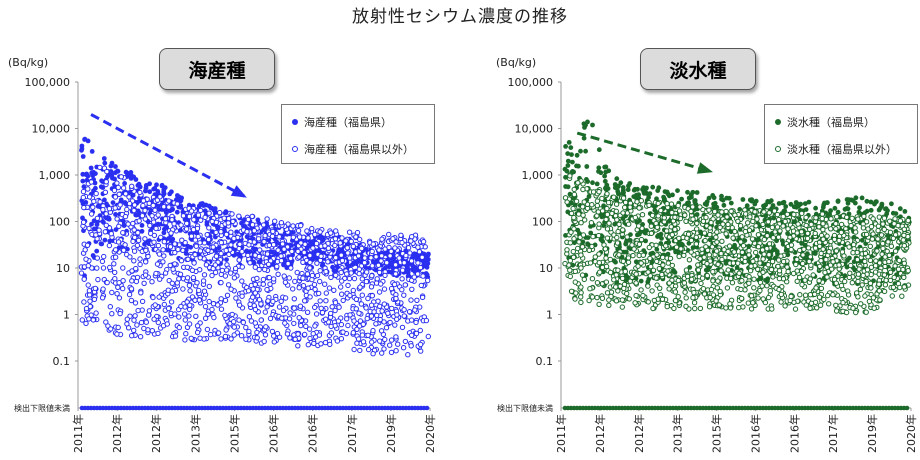 The width and height of the screenshot is (920, 460). I want to click on y-tick-label: 100,000, so click(48, 82).